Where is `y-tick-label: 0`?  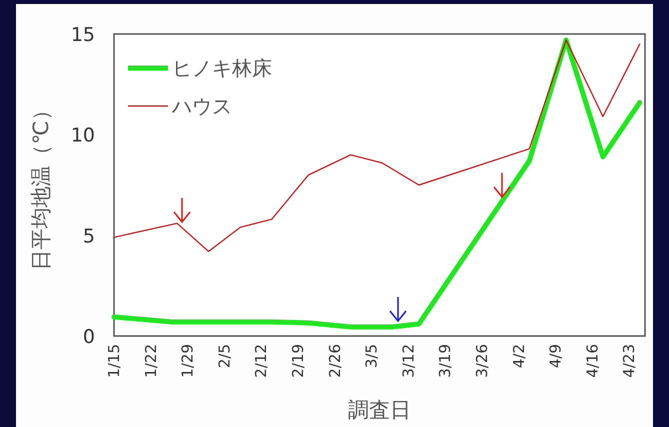
y-tick-label: 0 is located at coordinates (88, 337).